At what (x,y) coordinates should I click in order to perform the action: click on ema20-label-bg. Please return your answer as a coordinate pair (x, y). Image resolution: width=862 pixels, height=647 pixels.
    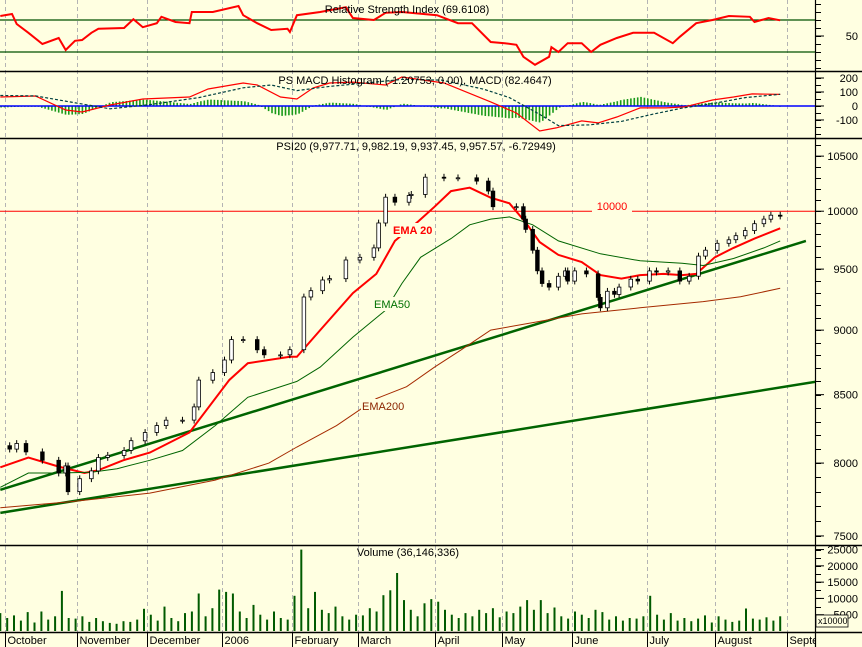
    Looking at the image, I should click on (413, 230).